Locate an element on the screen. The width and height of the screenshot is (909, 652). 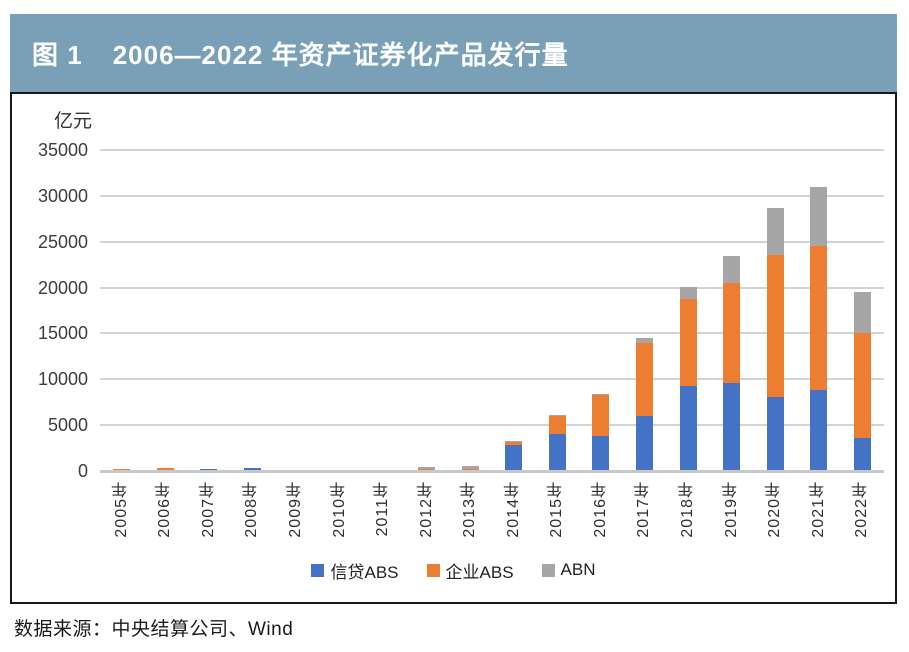
figure-title: 2006—2022 年资产证券化产品发行量 is located at coordinates (340, 54).